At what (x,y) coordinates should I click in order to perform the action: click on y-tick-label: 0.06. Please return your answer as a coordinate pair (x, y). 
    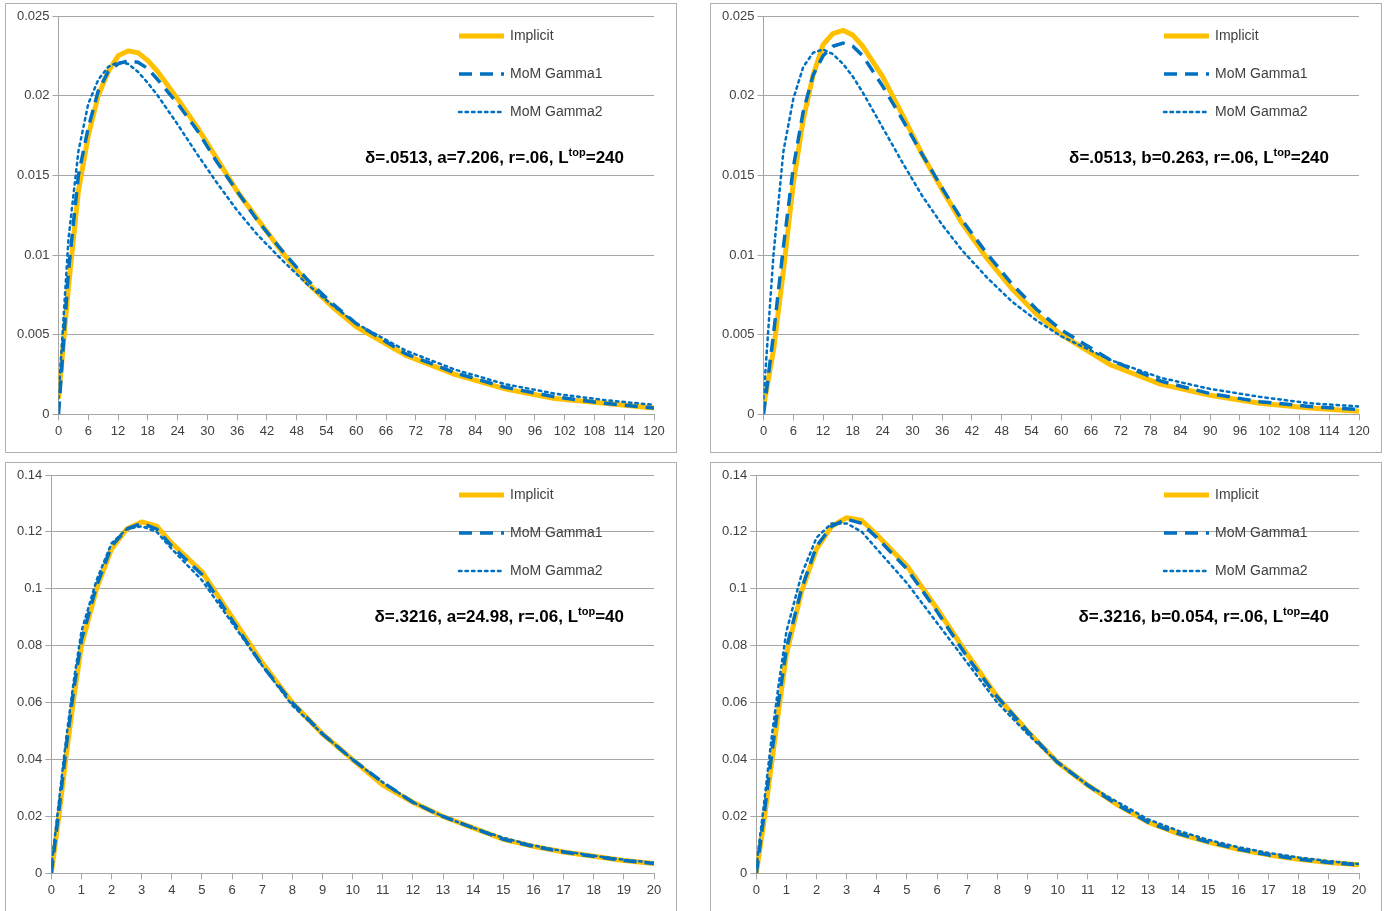
    Looking at the image, I should click on (734, 702).